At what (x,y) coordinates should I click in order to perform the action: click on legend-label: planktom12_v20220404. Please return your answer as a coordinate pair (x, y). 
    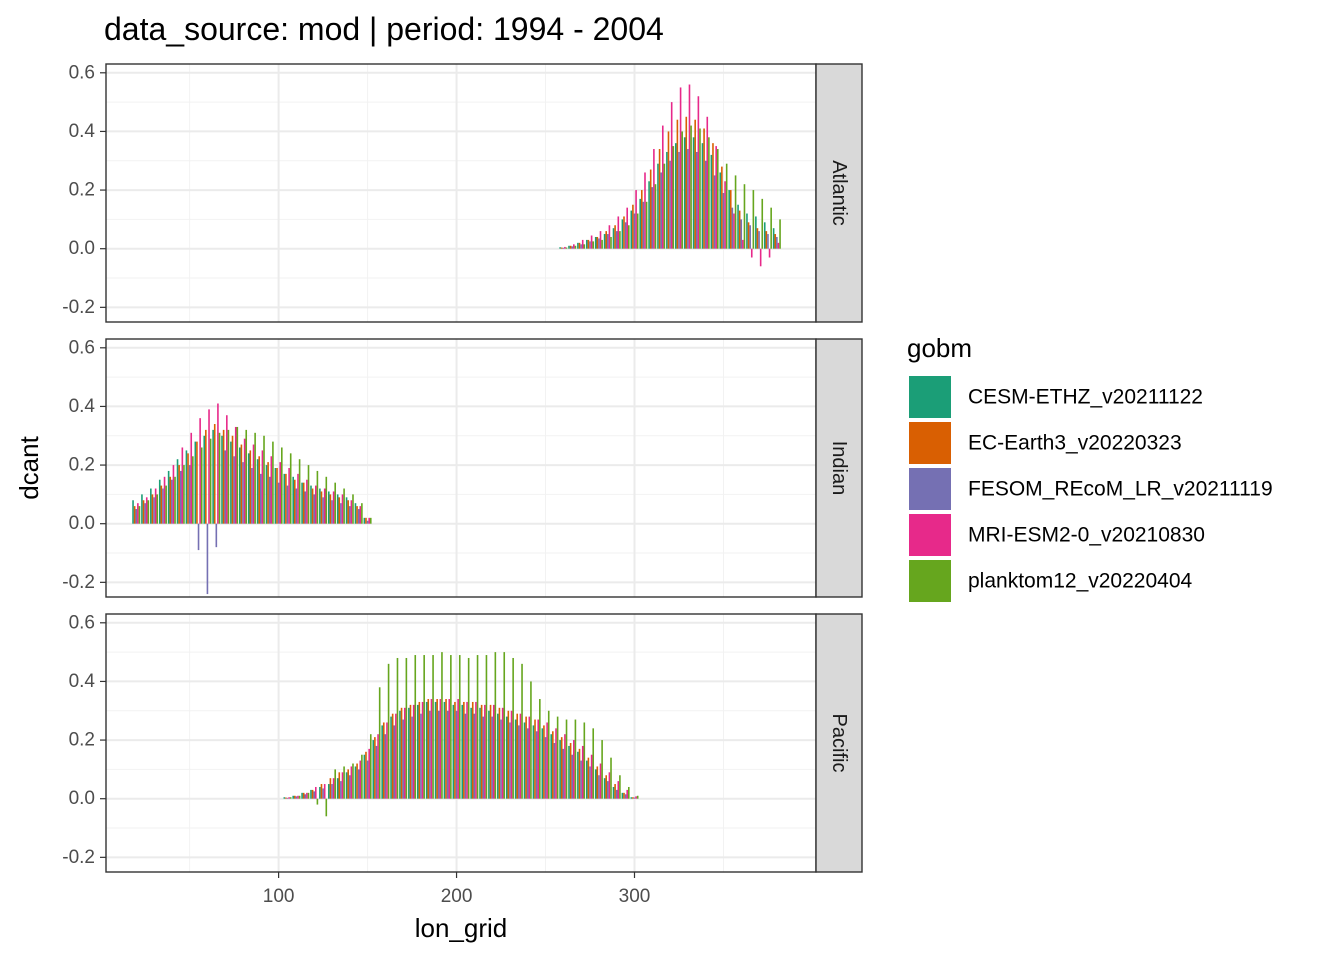
    Looking at the image, I should click on (1080, 581).